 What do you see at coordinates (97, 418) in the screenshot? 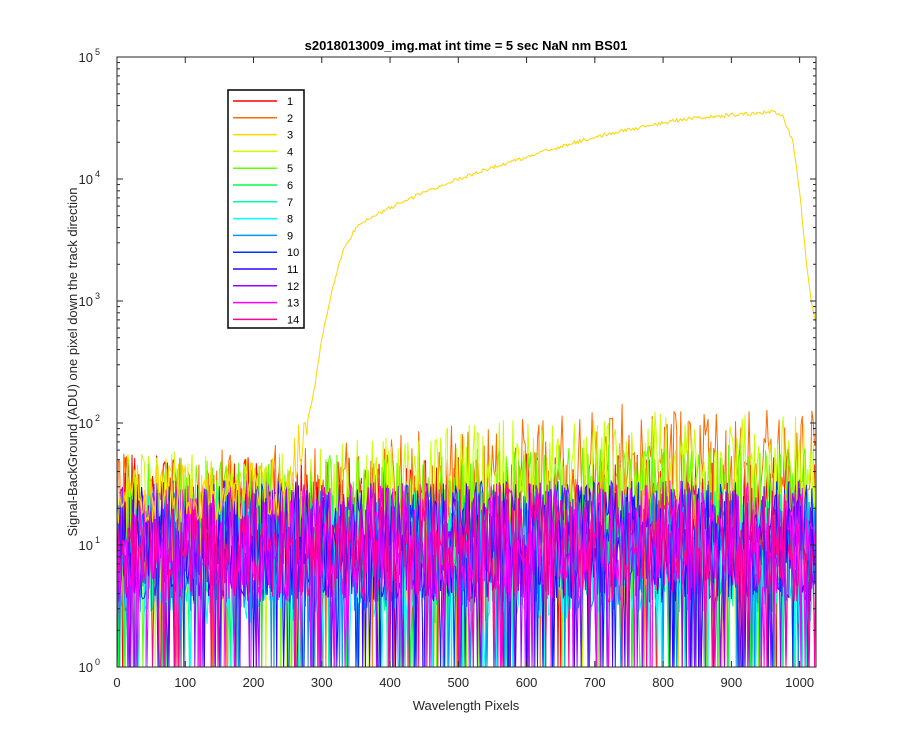
I see `y-tick-exponent: 2` at bounding box center [97, 418].